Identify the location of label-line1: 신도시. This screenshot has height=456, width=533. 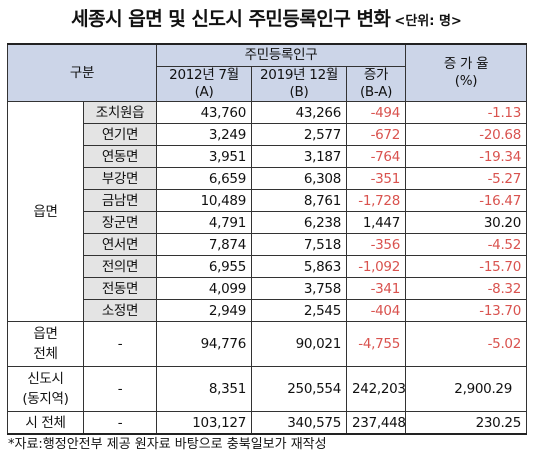
(45, 379).